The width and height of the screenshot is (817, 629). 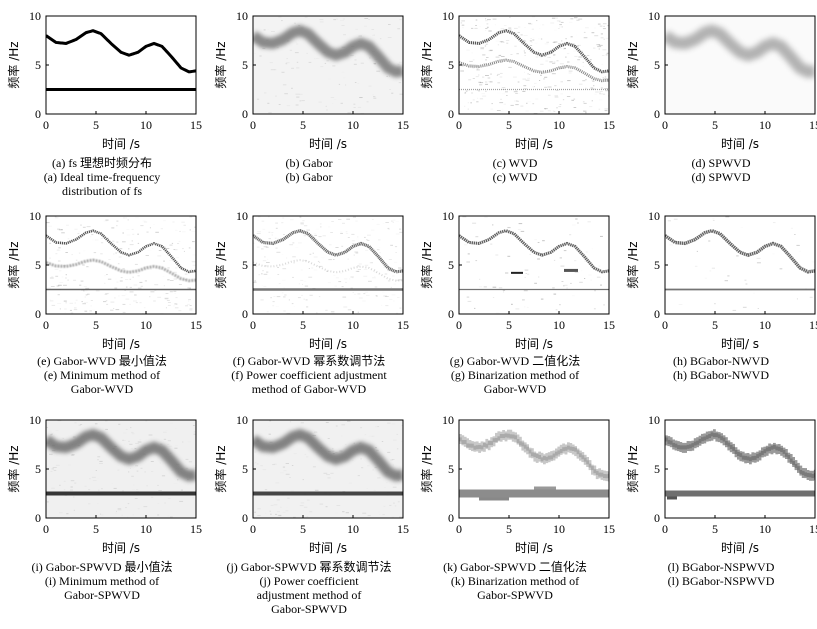 What do you see at coordinates (146, 529) in the screenshot?
I see `x-tick-label: 10` at bounding box center [146, 529].